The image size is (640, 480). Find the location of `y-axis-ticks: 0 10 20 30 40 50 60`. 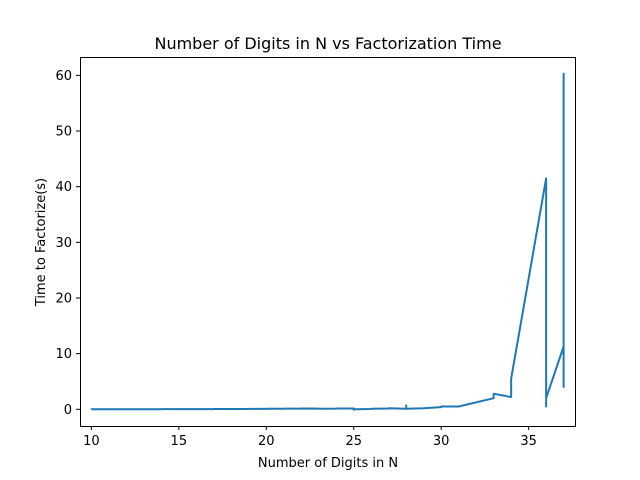

y-axis-ticks: 0 10 20 30 40 50 60 is located at coordinates (67, 243).